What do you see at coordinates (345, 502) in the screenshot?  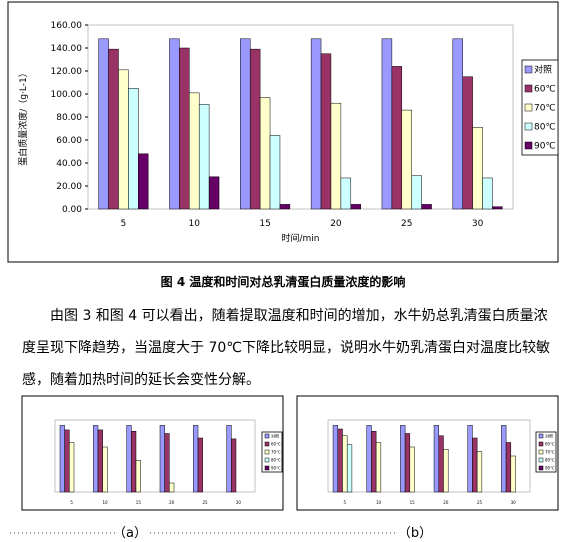 I see `x-tick-label: 5` at bounding box center [345, 502].